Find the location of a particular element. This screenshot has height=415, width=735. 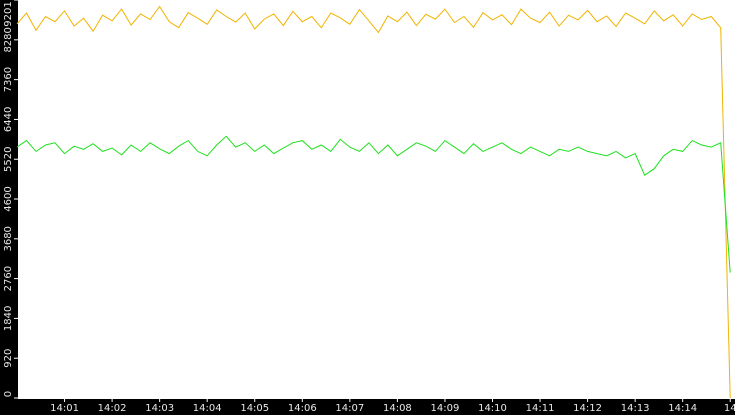

y-tick-label: 1840 is located at coordinates (8, 318).